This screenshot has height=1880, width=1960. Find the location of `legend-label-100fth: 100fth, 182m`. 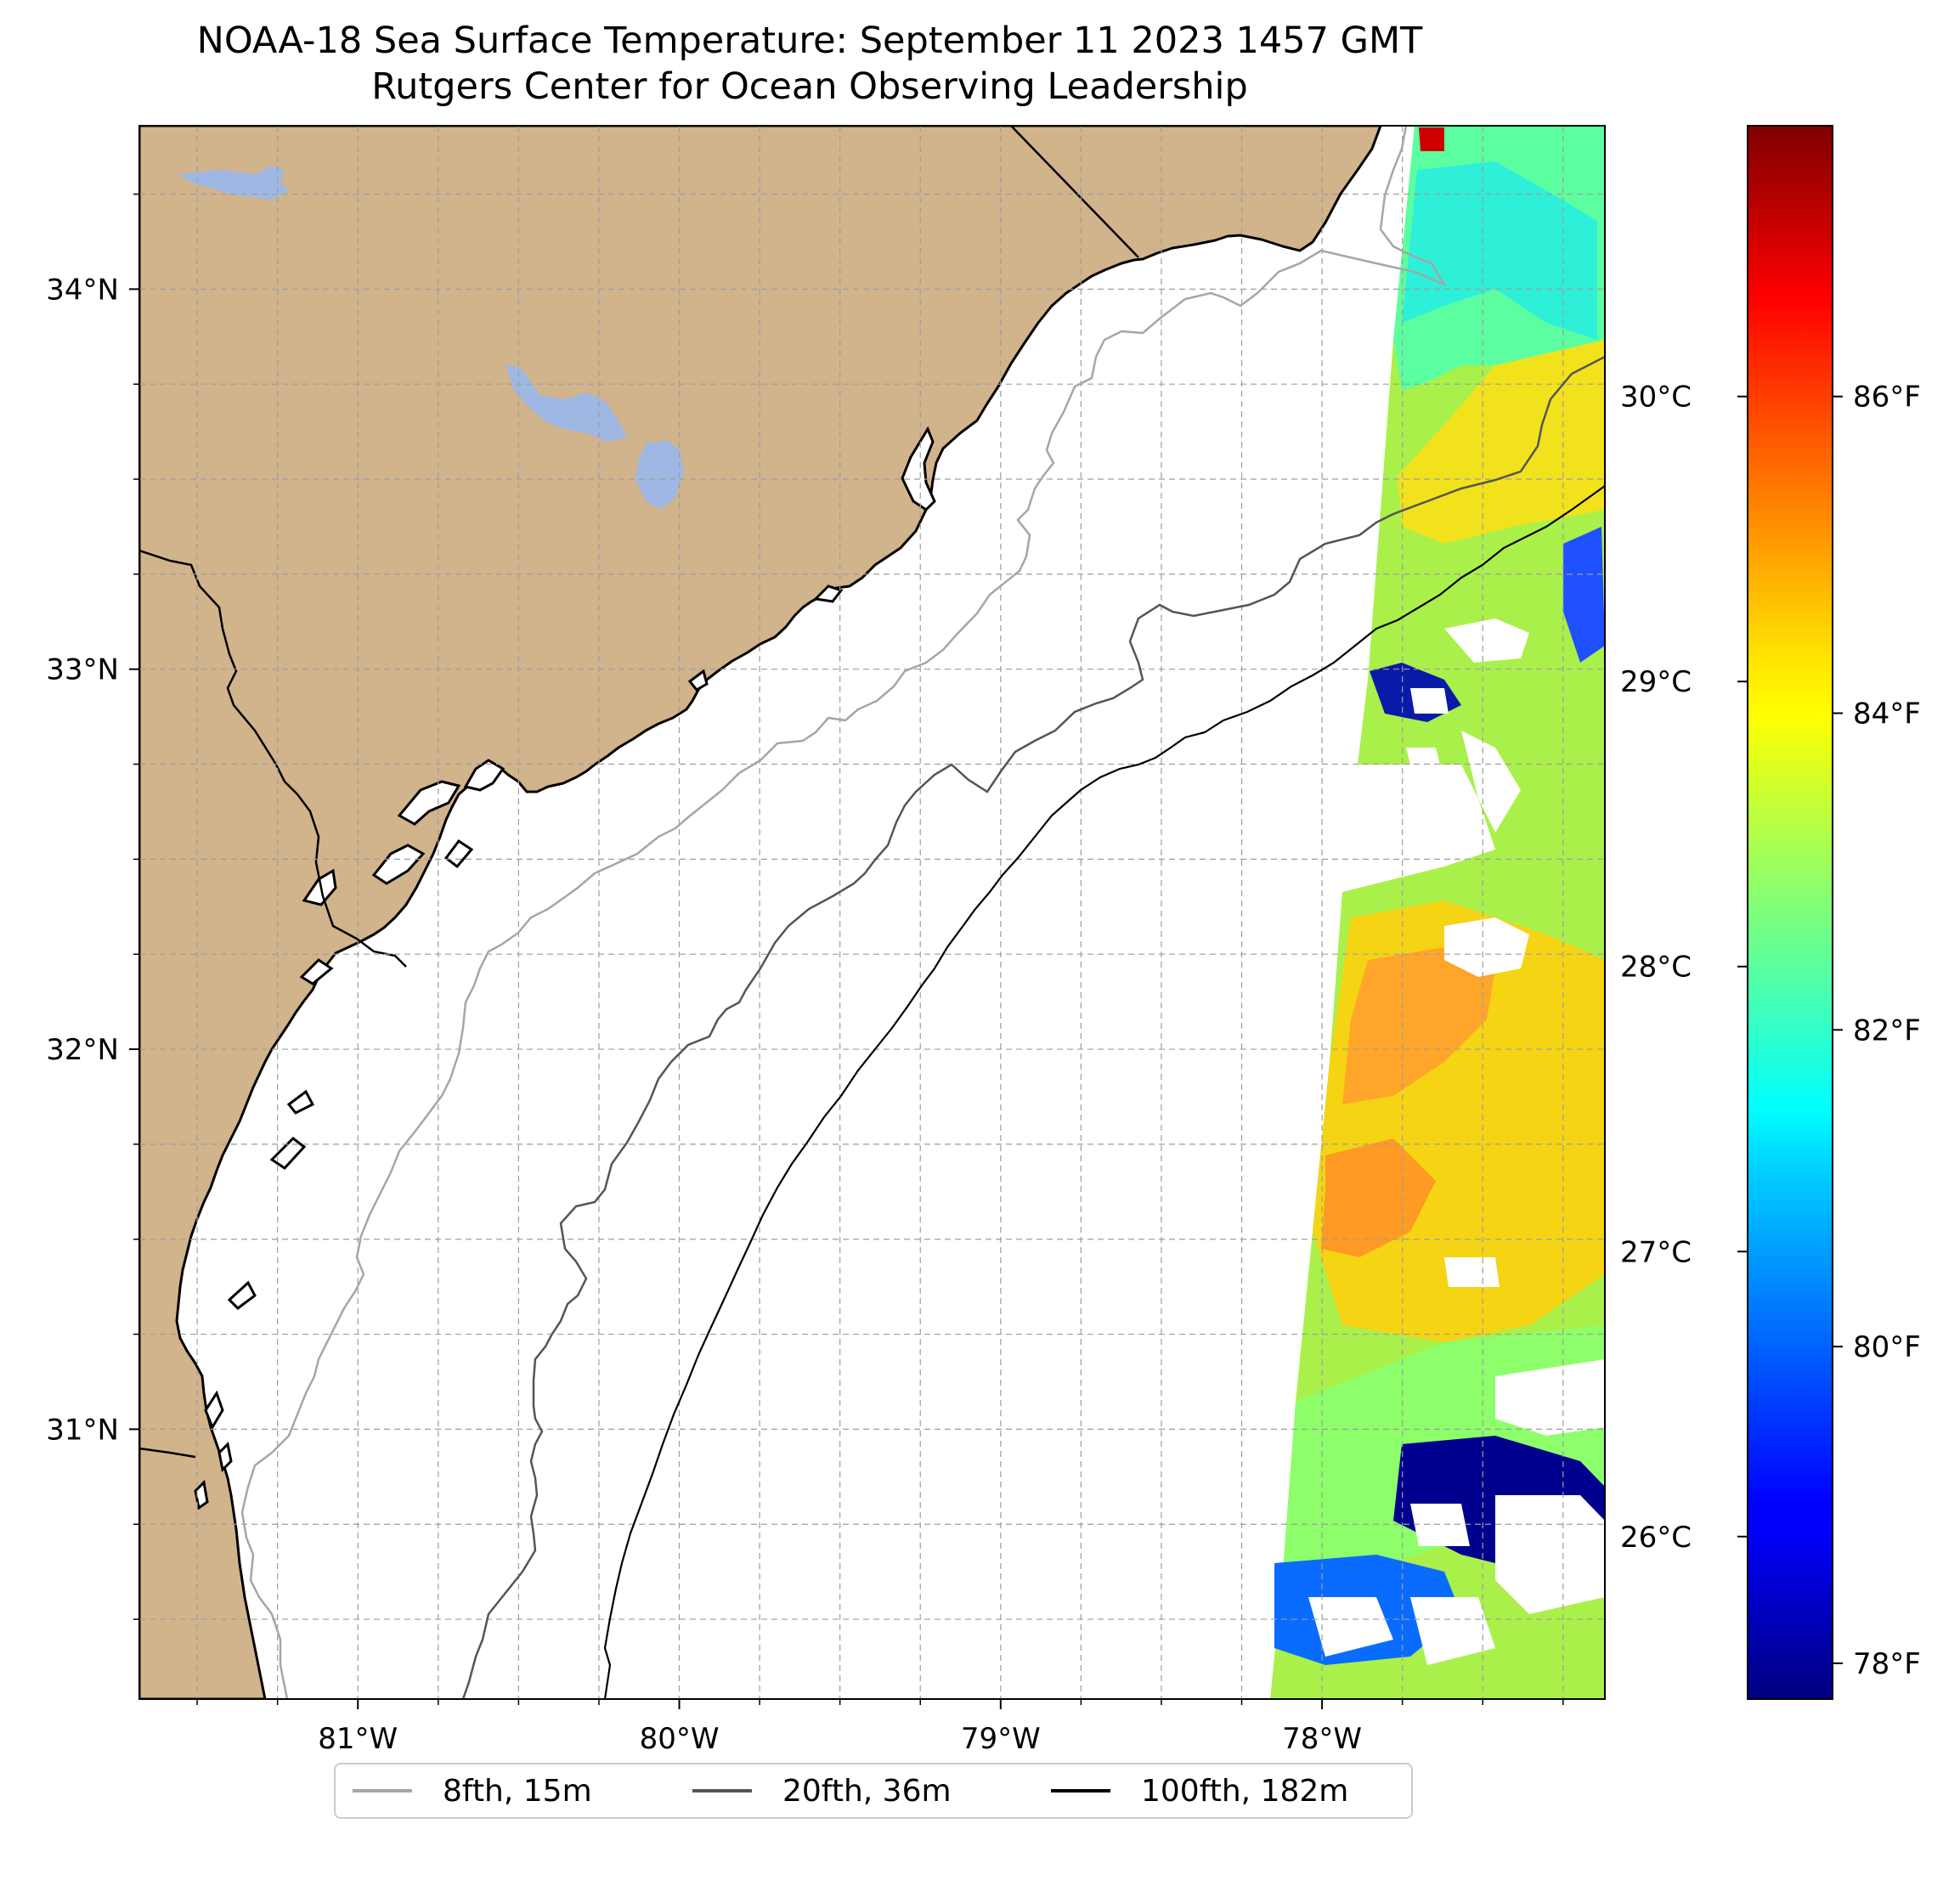

legend-label-100fth: 100fth, 182m is located at coordinates (1245, 1791).